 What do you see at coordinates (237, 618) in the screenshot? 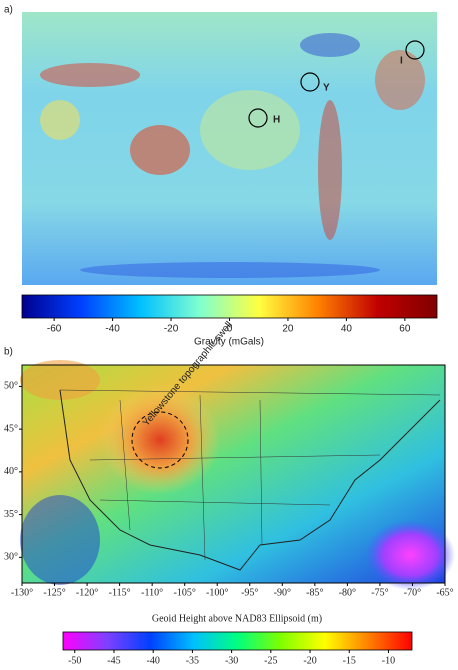
I see `colorbar-title: Geoid Height above NAD83 Ellipsoid (m)` at bounding box center [237, 618].